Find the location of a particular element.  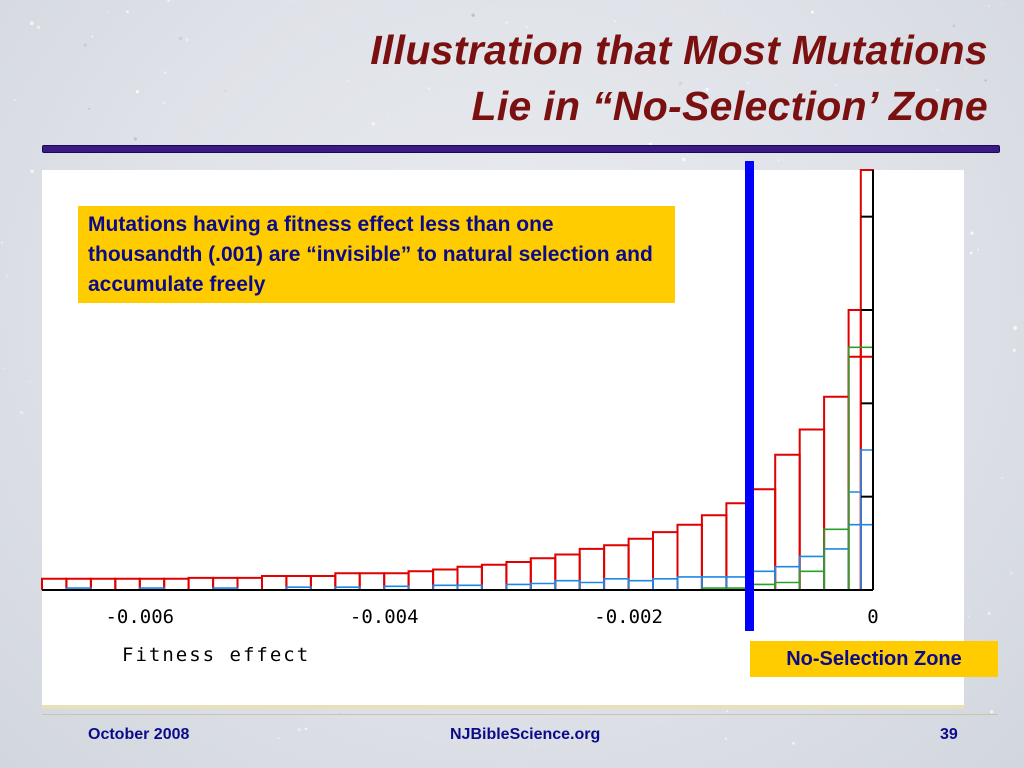

x-tick-label: -0.004 is located at coordinates (384, 617).